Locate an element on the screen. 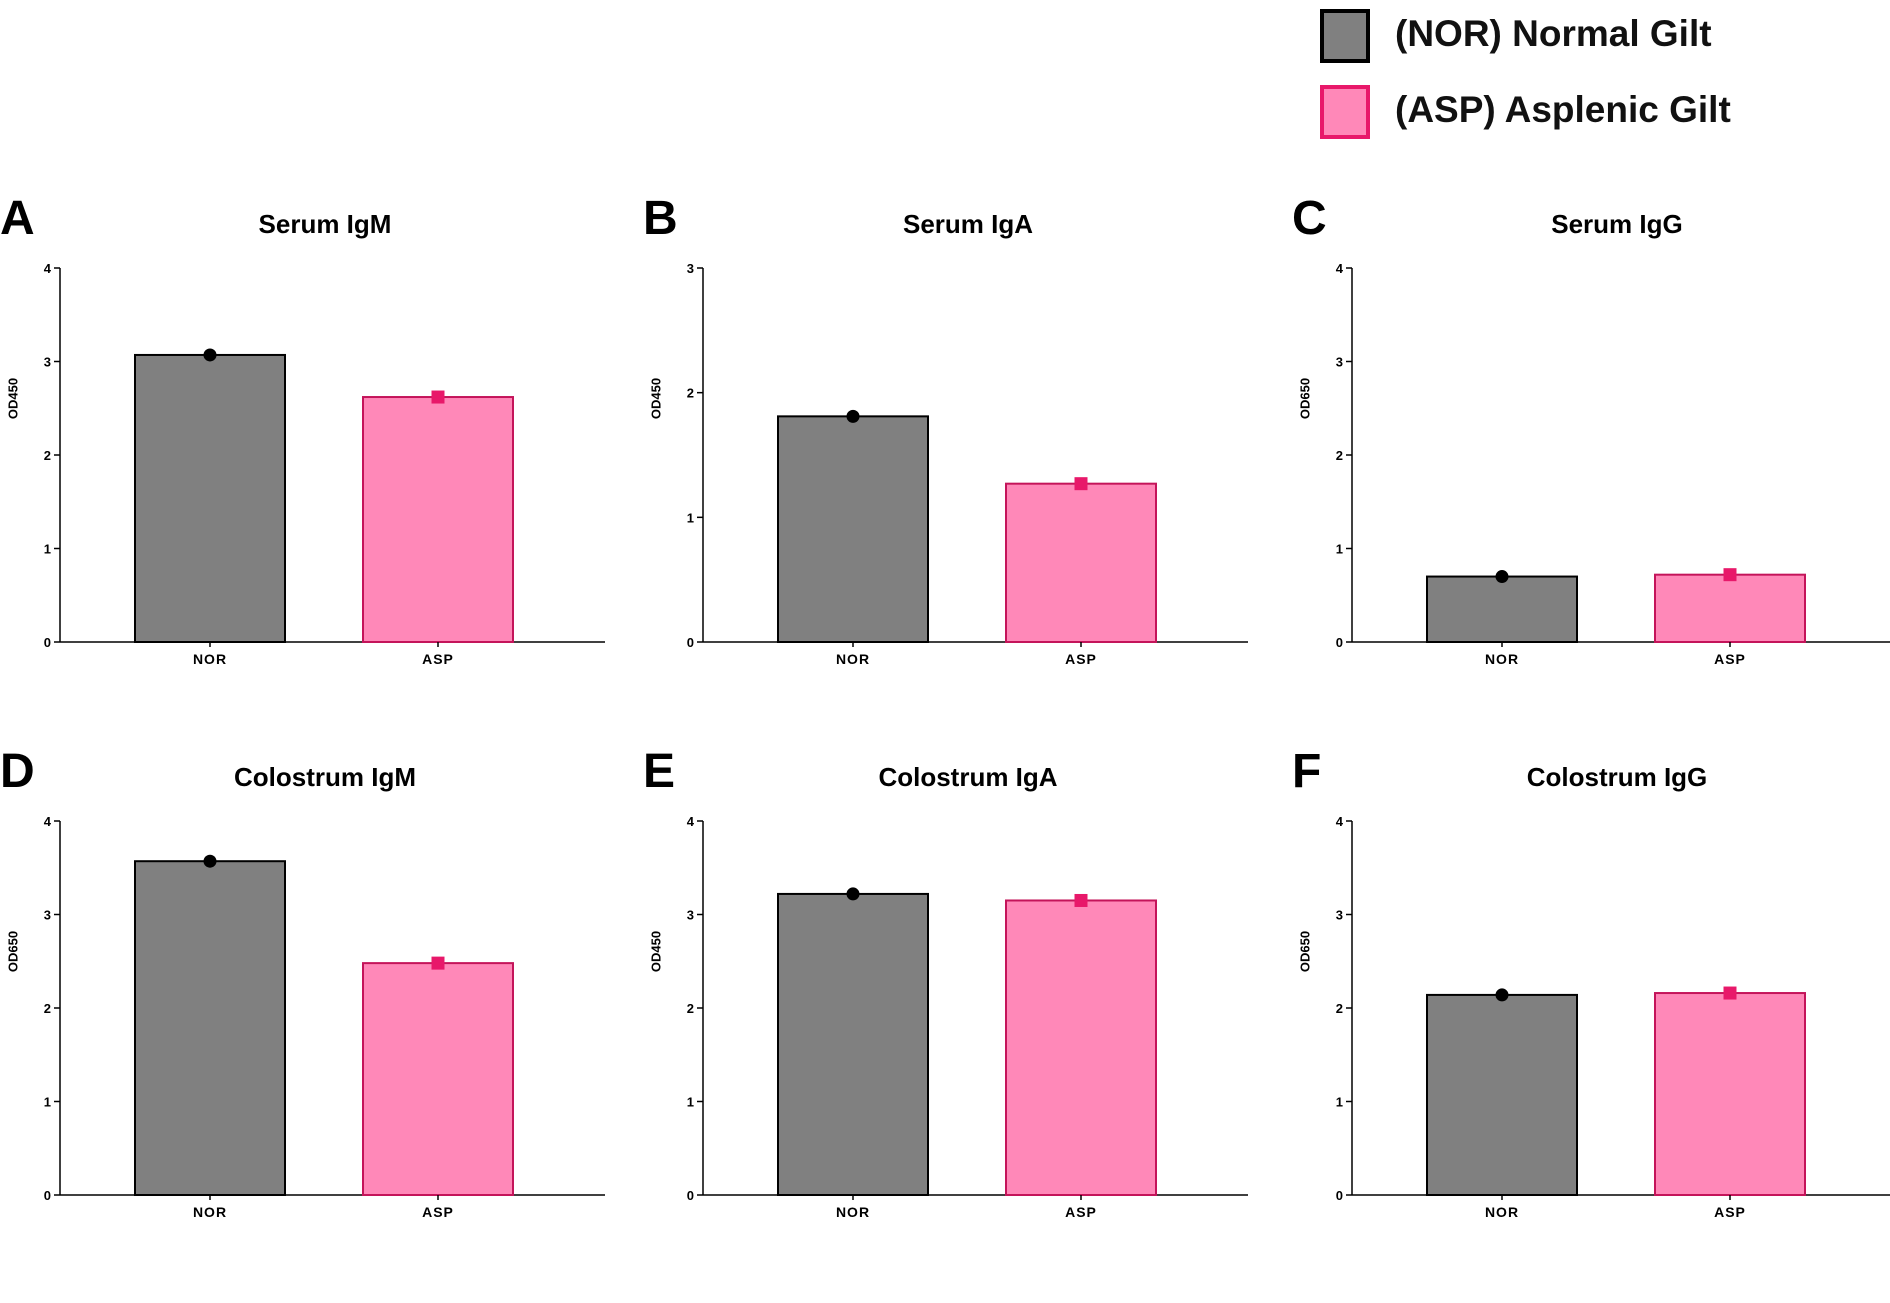  panel-title: Colostrum IgM is located at coordinates (325, 777).